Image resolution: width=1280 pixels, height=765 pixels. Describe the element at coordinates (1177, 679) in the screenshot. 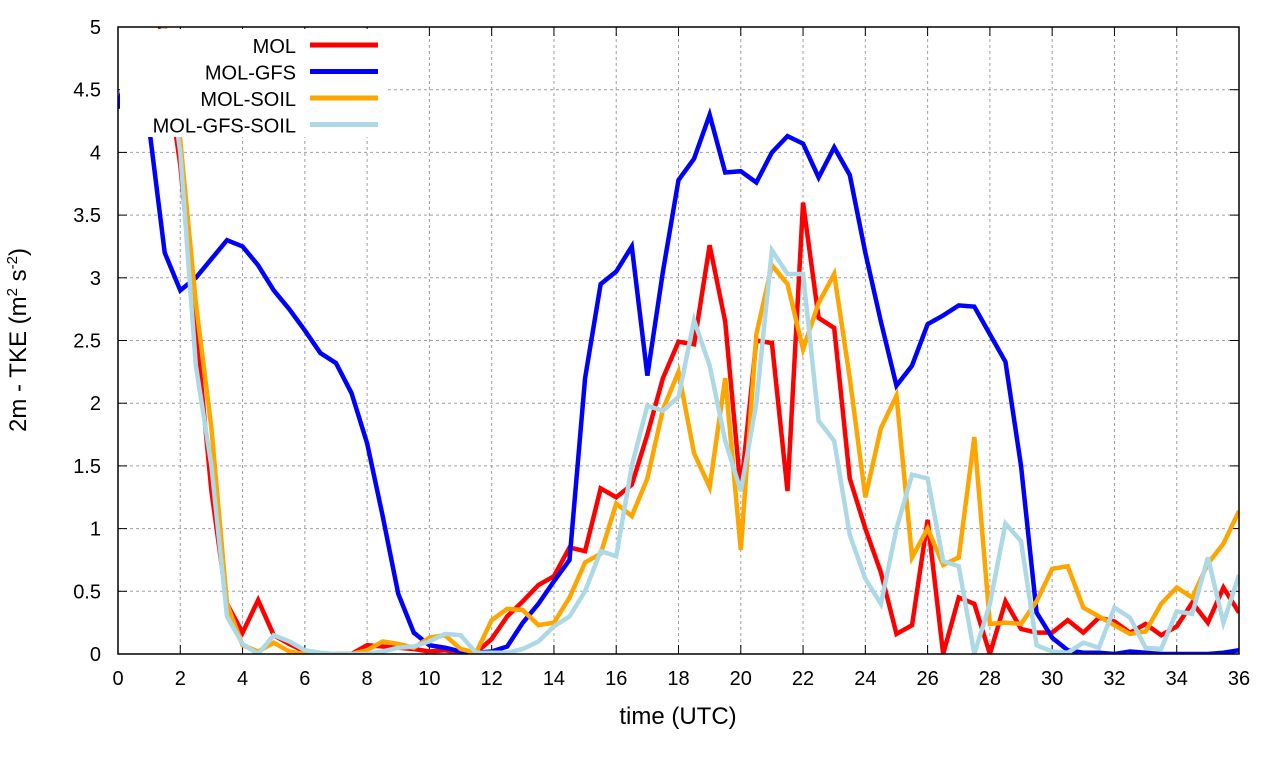

I see `x-tick-label: 34` at that location.